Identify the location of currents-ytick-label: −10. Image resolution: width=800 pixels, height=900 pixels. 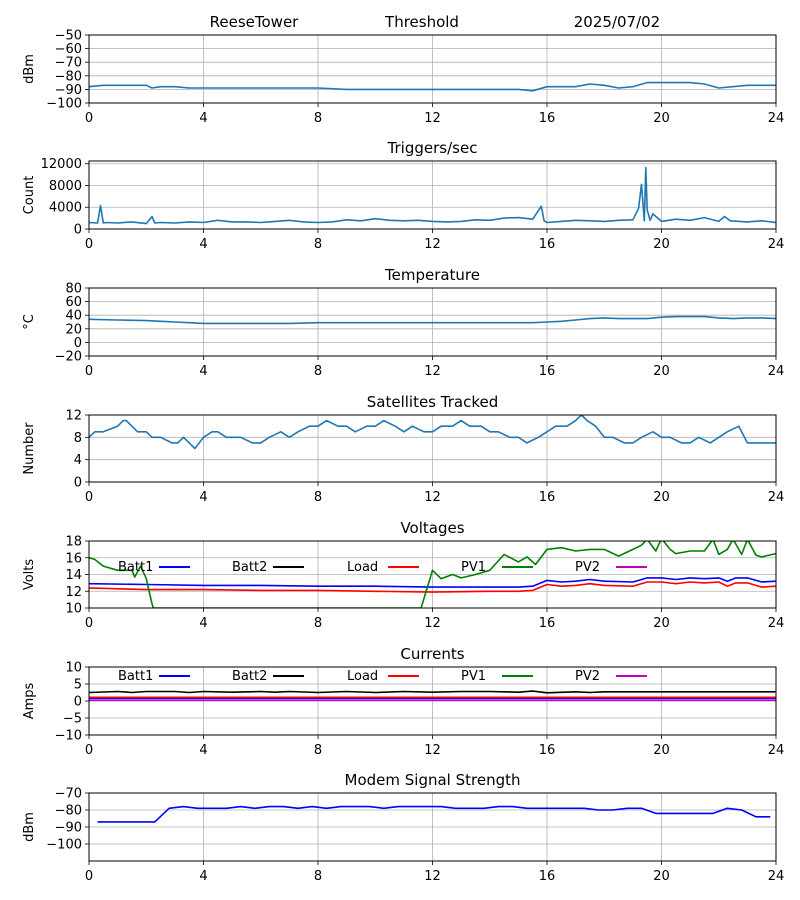
(68, 736).